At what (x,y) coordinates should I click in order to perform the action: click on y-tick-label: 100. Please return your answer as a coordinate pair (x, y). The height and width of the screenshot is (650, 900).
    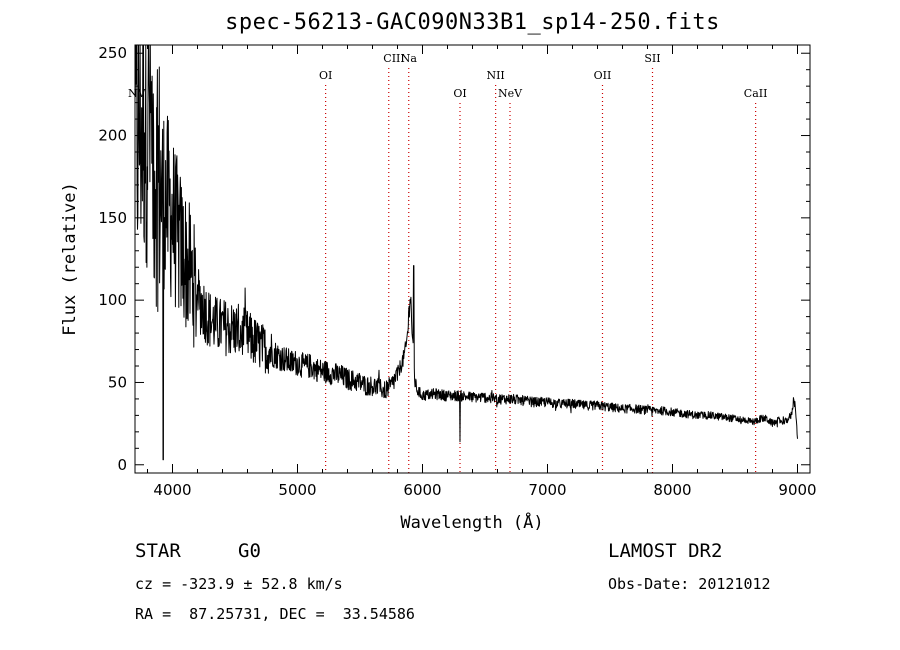
    Looking at the image, I should click on (112, 300).